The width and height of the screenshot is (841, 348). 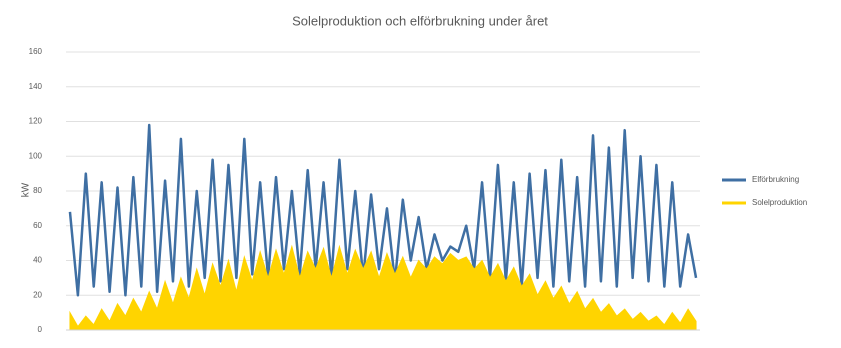 I want to click on y-tick-label: 0, so click(x=40, y=329).